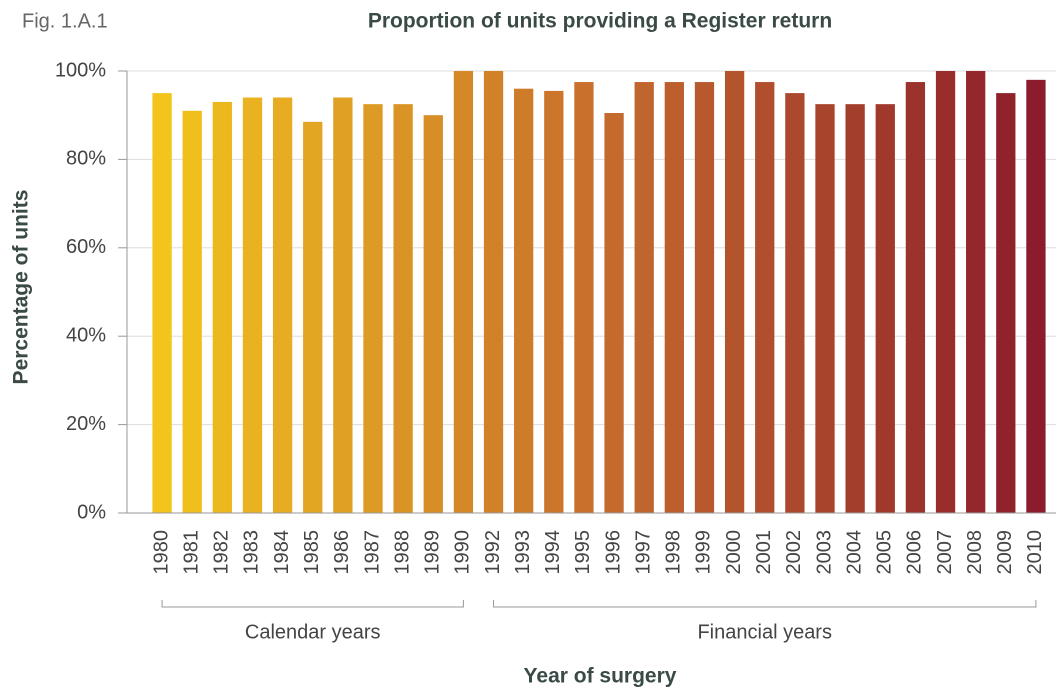 This screenshot has height=691, width=1056. What do you see at coordinates (80, 70) in the screenshot?
I see `y-tick-label: 100%` at bounding box center [80, 70].